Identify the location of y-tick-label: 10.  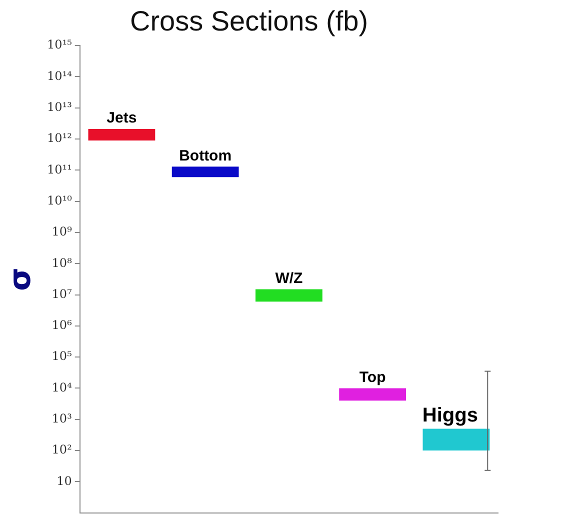
(64, 481).